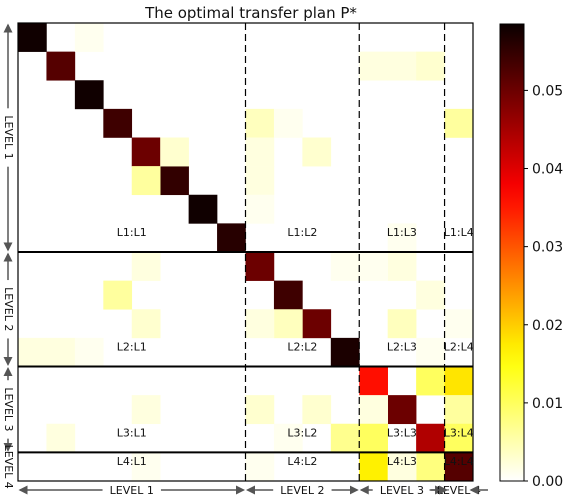  I want to click on colorbar-tick-label: 0.03, so click(547, 248).